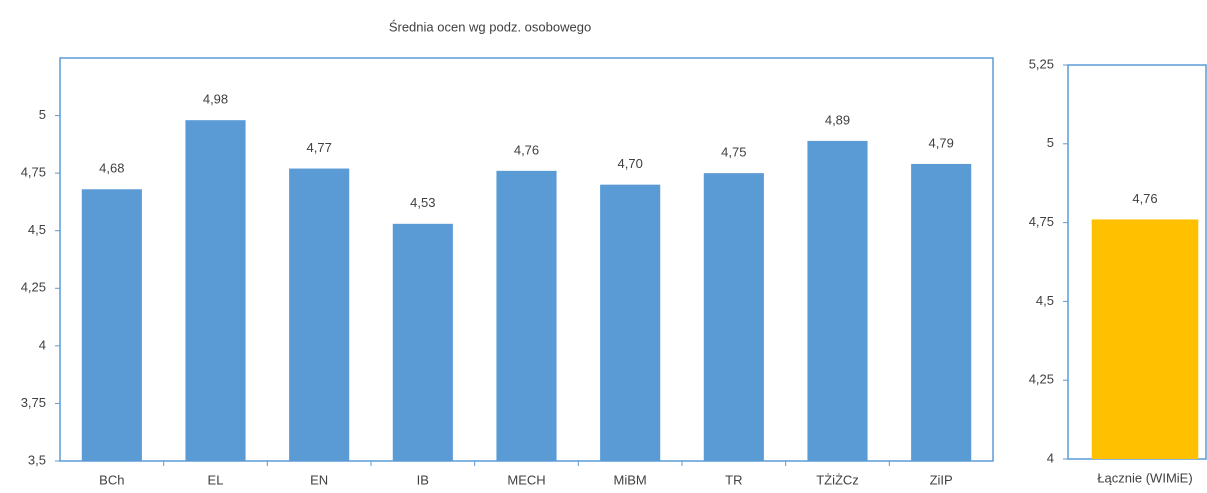  I want to click on value-label: 4,70, so click(630, 163).